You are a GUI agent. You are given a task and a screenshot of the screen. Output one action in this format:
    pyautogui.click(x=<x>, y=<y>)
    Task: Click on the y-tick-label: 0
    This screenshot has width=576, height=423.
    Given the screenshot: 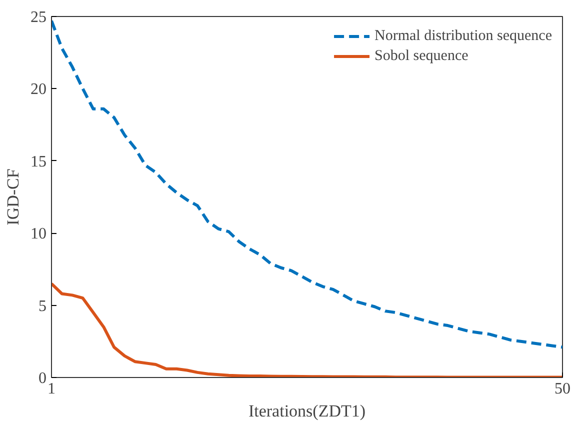 What is the action you would take?
    pyautogui.click(x=42, y=378)
    